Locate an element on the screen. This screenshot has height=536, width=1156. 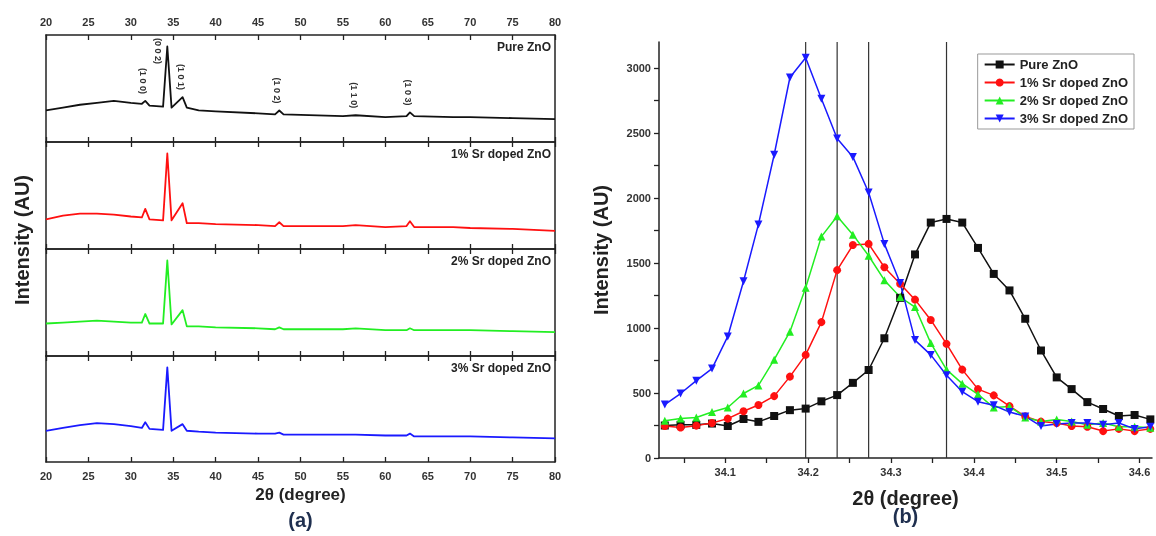
x-tick-label: 55 is located at coordinates (343, 475).